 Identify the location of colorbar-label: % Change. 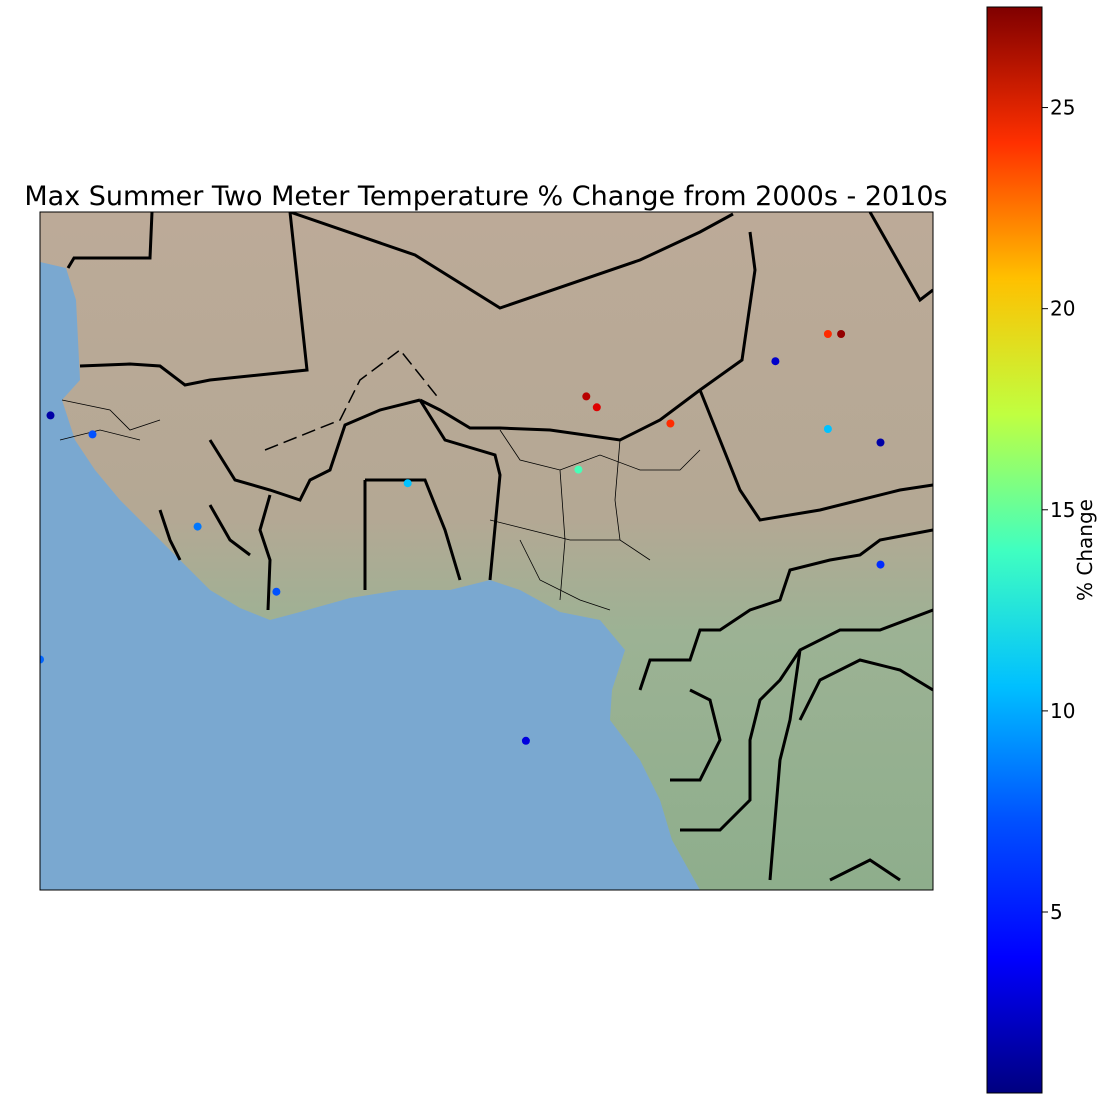
(1085, 550).